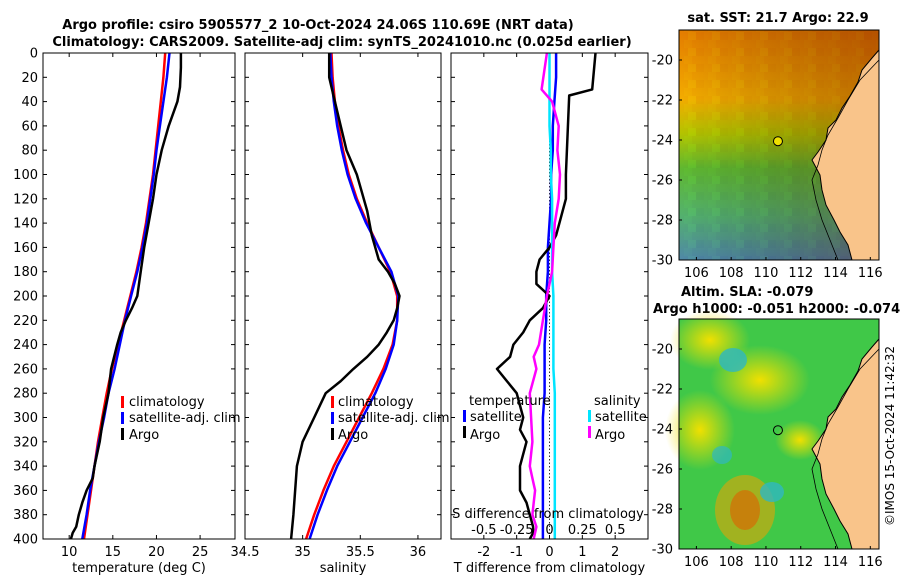  I want to click on map-y-tick-label: -24, so click(662, 141).